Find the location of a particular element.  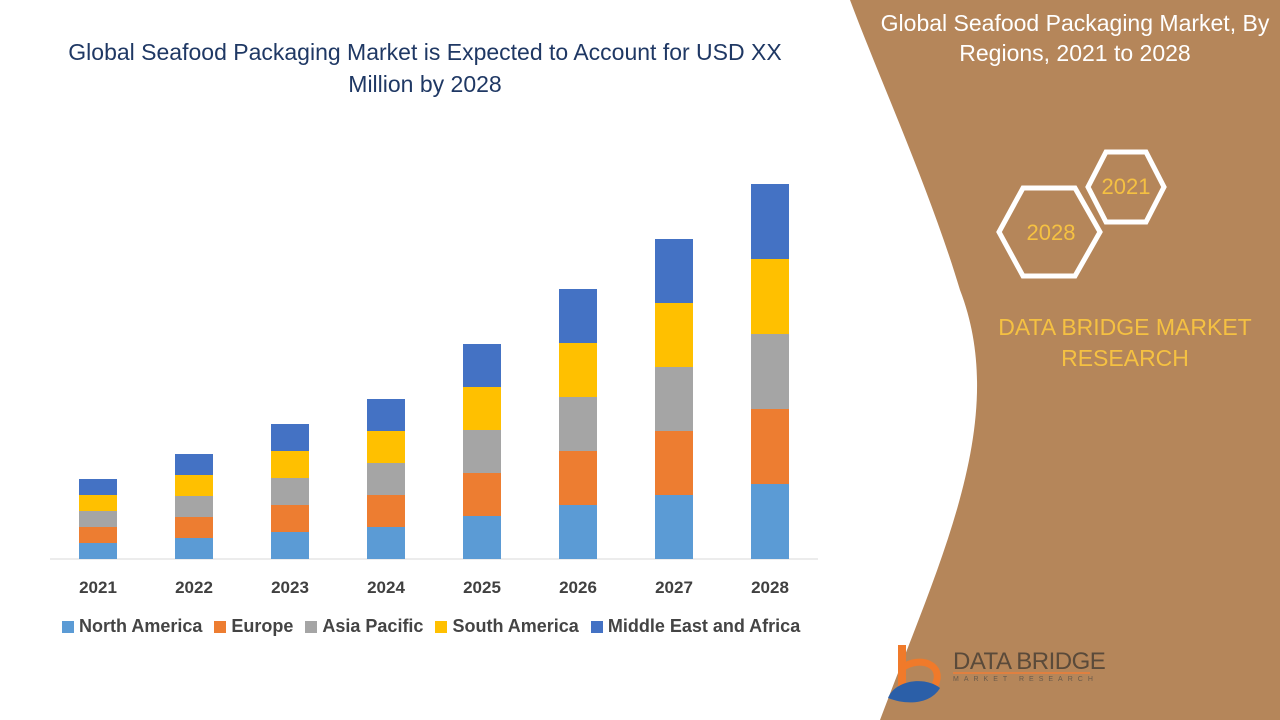

x-tick-label: 2024 is located at coordinates (386, 587).